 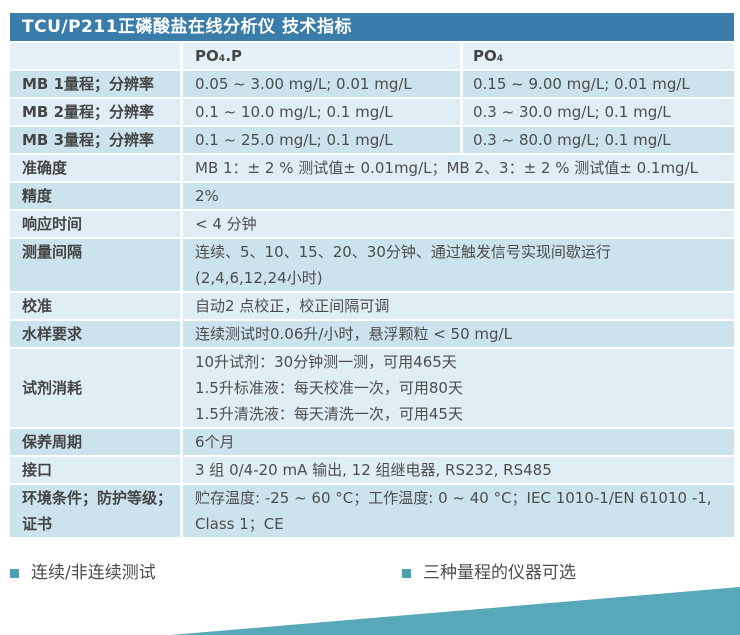 I want to click on cell-value: 连续测试时0.06升/小时，悬浮颗粒 < 50 mg/L, so click(x=458, y=334).